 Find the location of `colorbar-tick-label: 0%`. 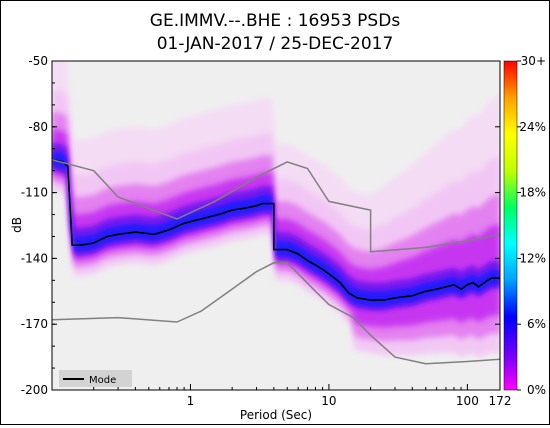

colorbar-tick-label: 0% is located at coordinates (536, 390).